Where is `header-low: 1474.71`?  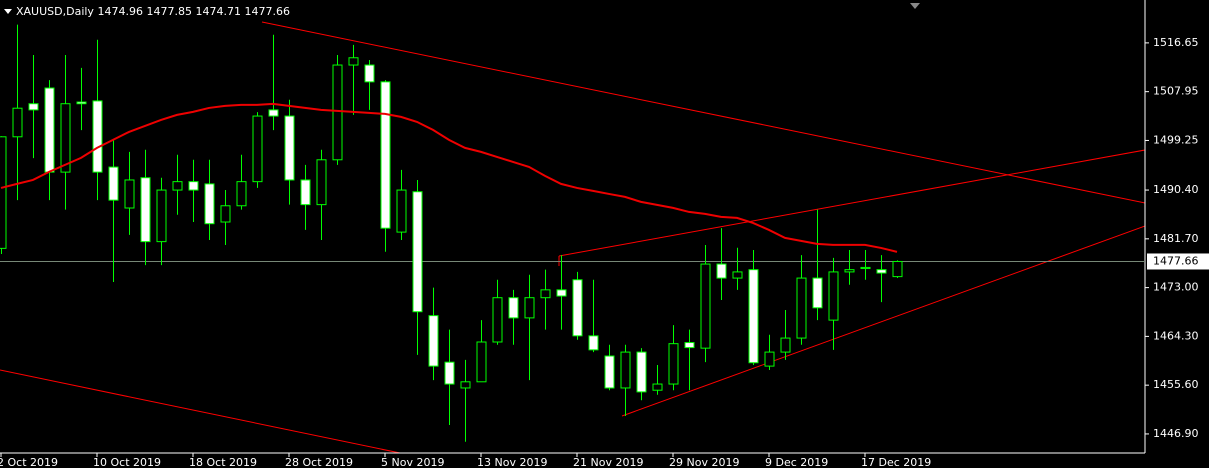
header-low: 1474.71 is located at coordinates (218, 11).